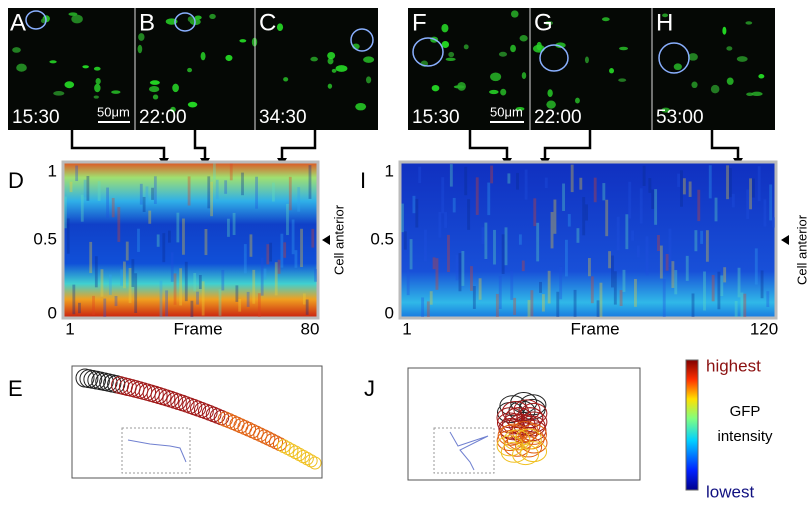 The image size is (810, 508). Describe the element at coordinates (506, 111) in the screenshot. I see `scale-bar-label: 50μm` at that location.